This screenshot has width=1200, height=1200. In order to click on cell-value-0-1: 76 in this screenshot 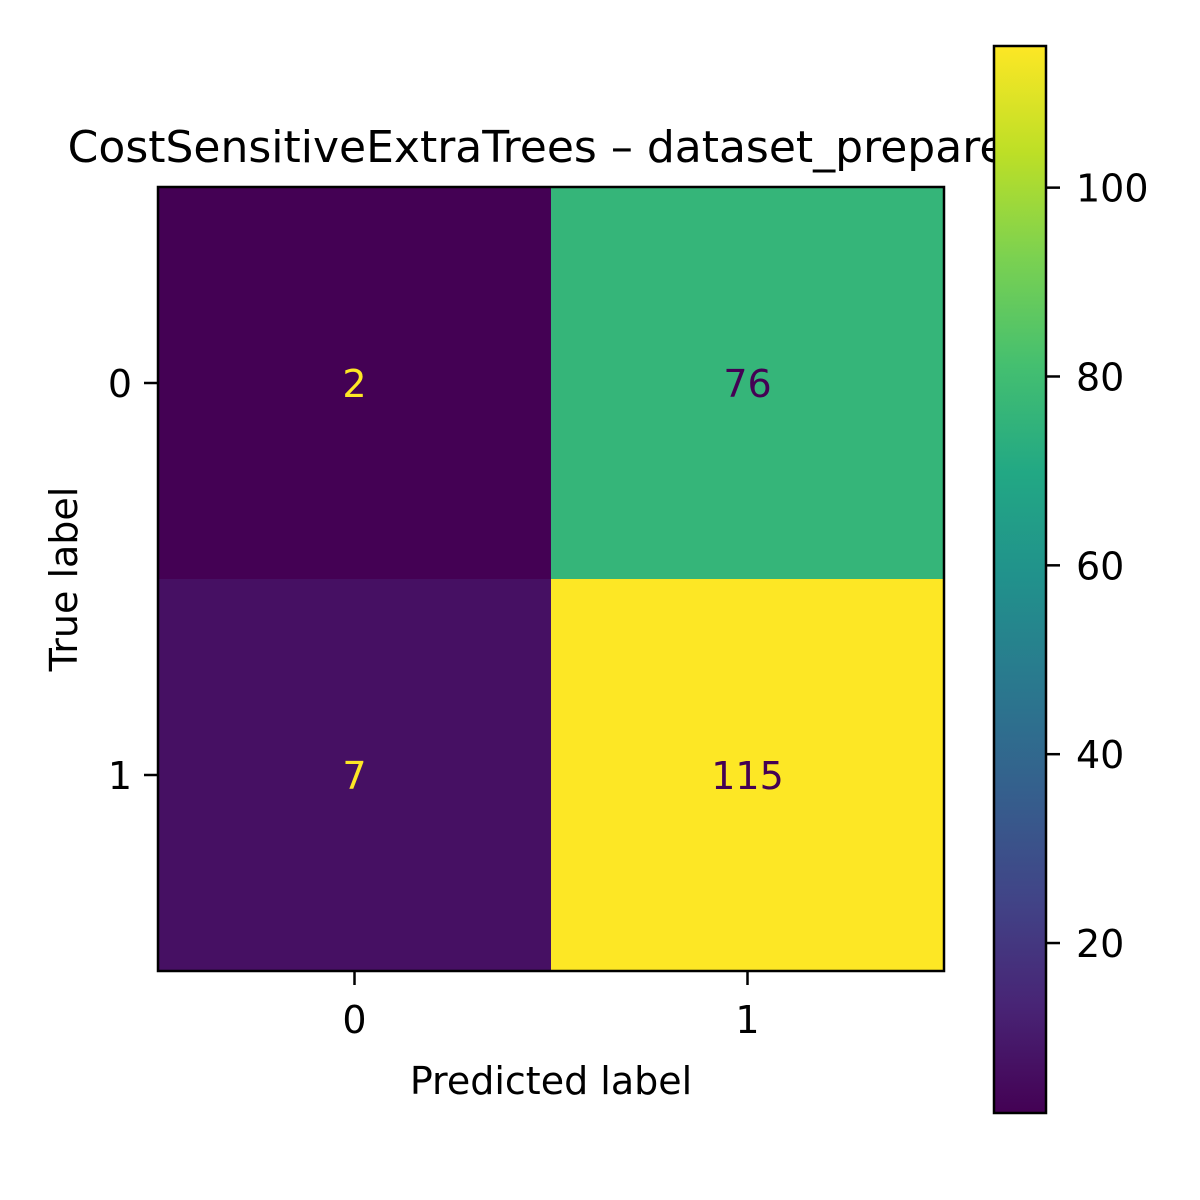, I will do `click(747, 384)`.